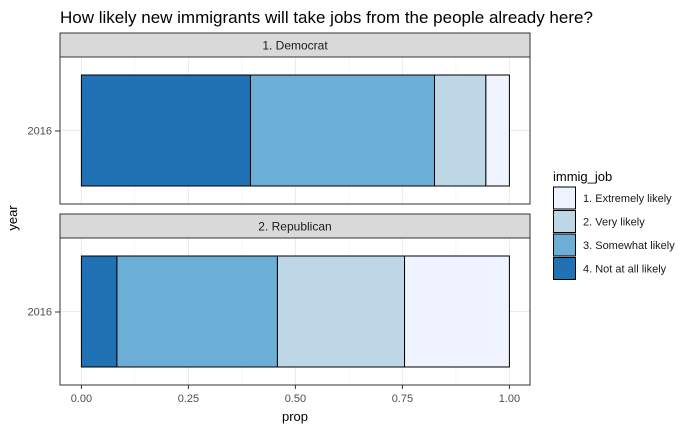  What do you see at coordinates (40, 313) in the screenshot?
I see `y-tick-label-republican: 2016` at bounding box center [40, 313].